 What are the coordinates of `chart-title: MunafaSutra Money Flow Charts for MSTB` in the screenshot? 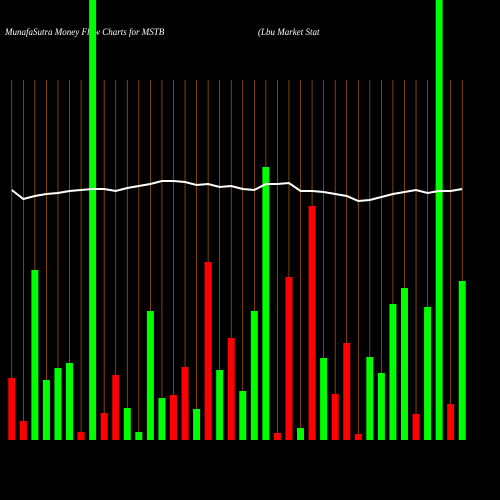 It's located at (84, 32).